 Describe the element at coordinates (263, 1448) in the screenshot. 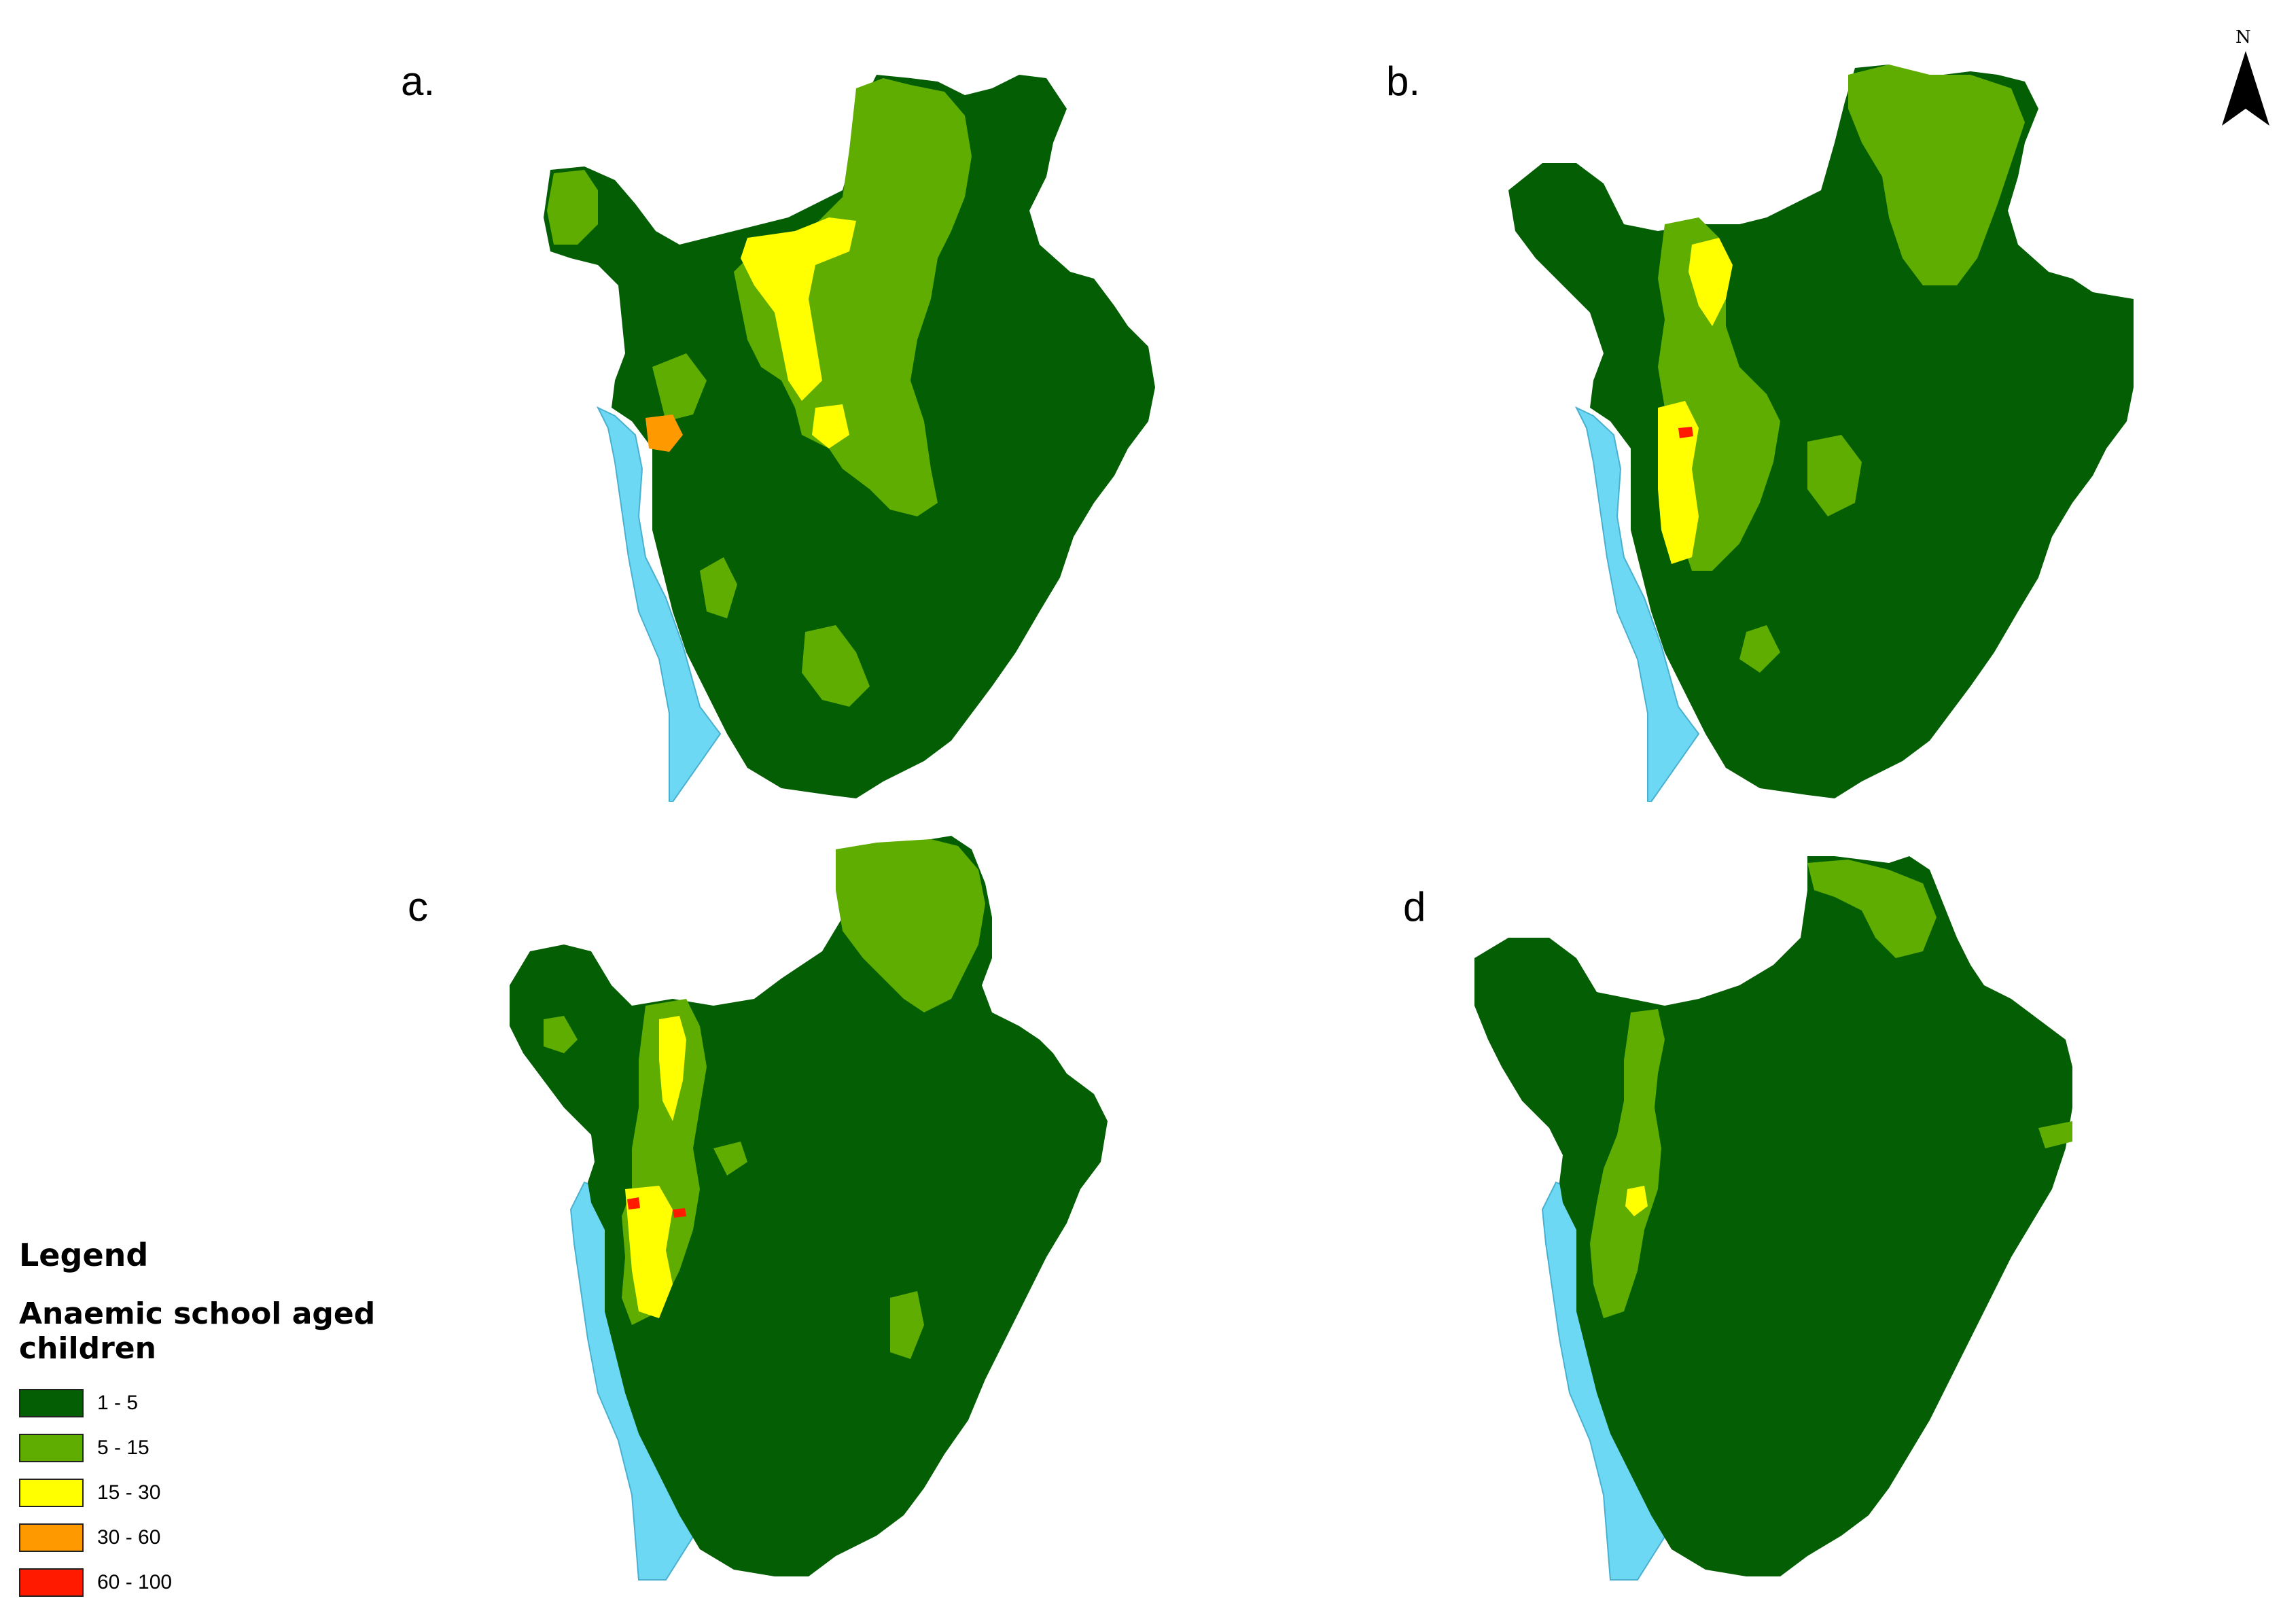

I see `legend-item: 5 - 15` at that location.